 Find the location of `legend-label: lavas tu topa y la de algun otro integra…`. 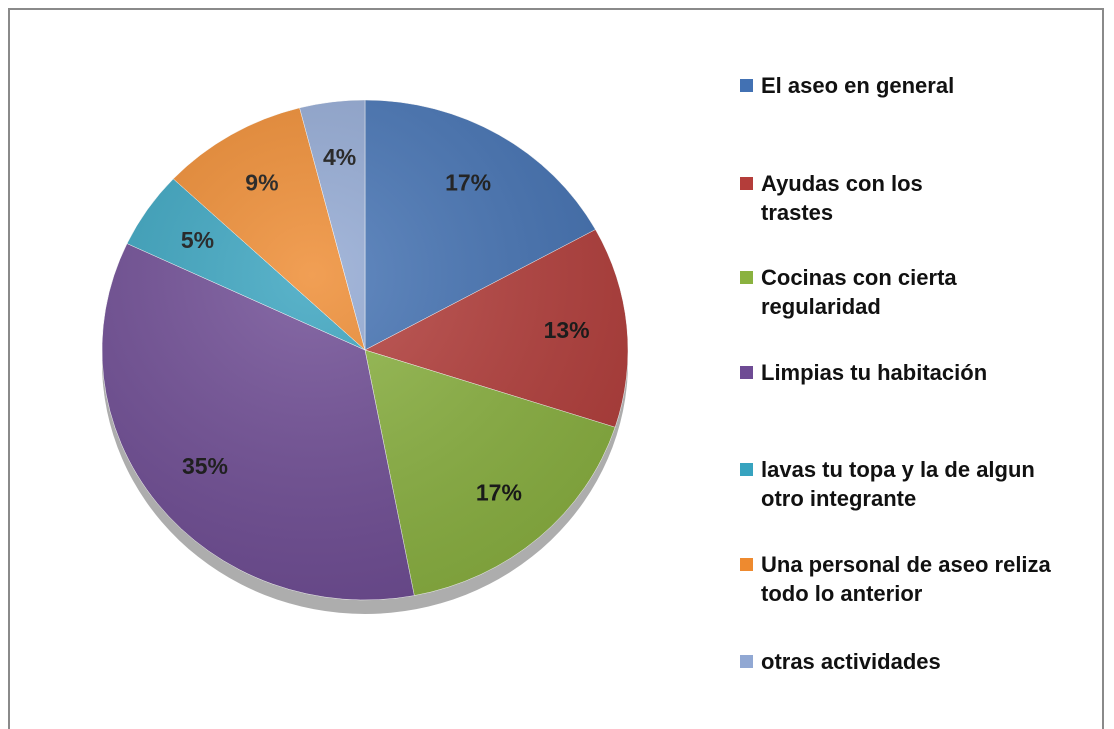

legend-label: lavas tu topa y la de algun otro integra… is located at coordinates (898, 484).